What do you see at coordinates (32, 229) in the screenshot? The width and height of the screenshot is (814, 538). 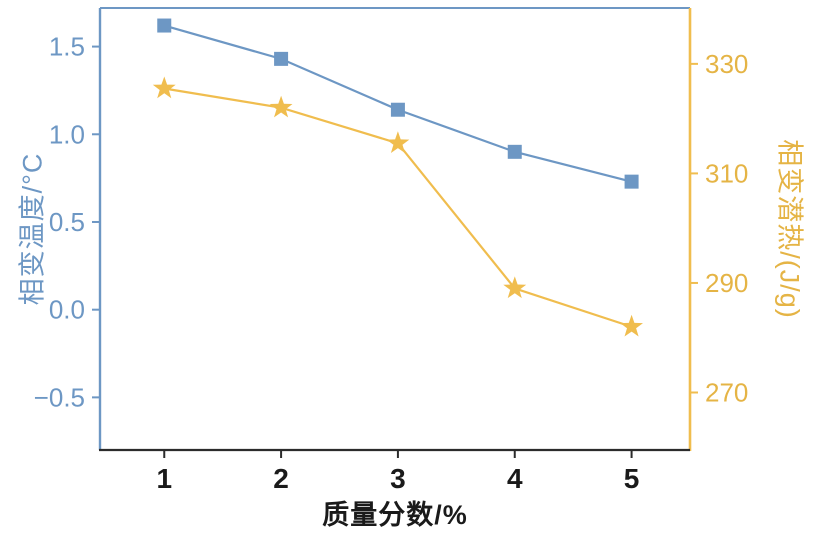 I see `left-y-axis-title: 相变温度/°C` at bounding box center [32, 229].